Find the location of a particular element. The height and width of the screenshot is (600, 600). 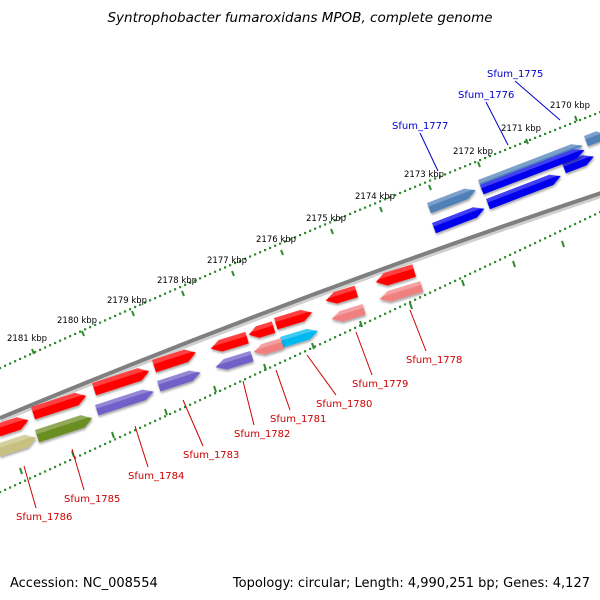

gene-sfum-1783-cog-highlight is located at coordinates (179, 376).